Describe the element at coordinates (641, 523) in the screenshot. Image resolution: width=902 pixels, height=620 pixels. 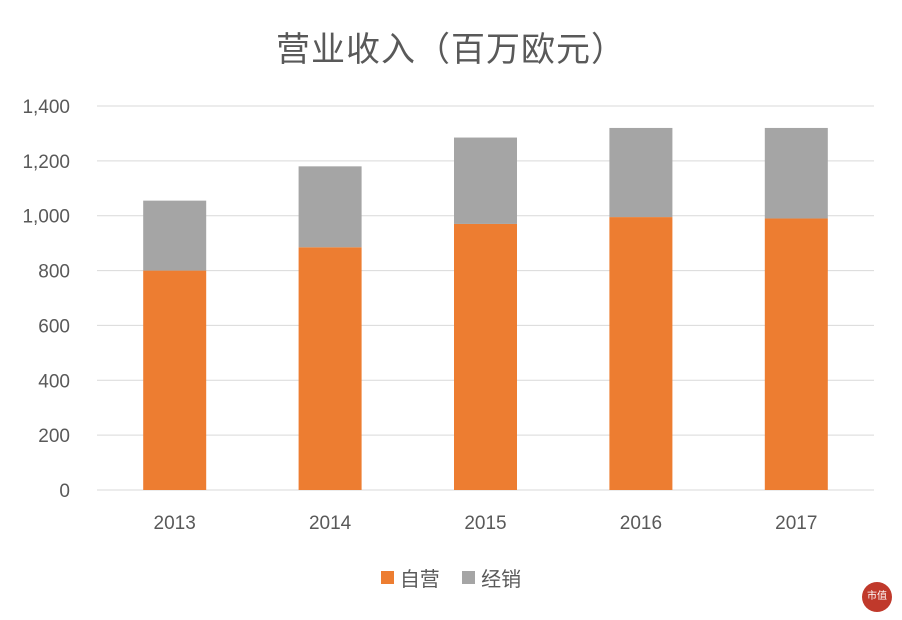
I see `x-tick-label: 2016` at that location.